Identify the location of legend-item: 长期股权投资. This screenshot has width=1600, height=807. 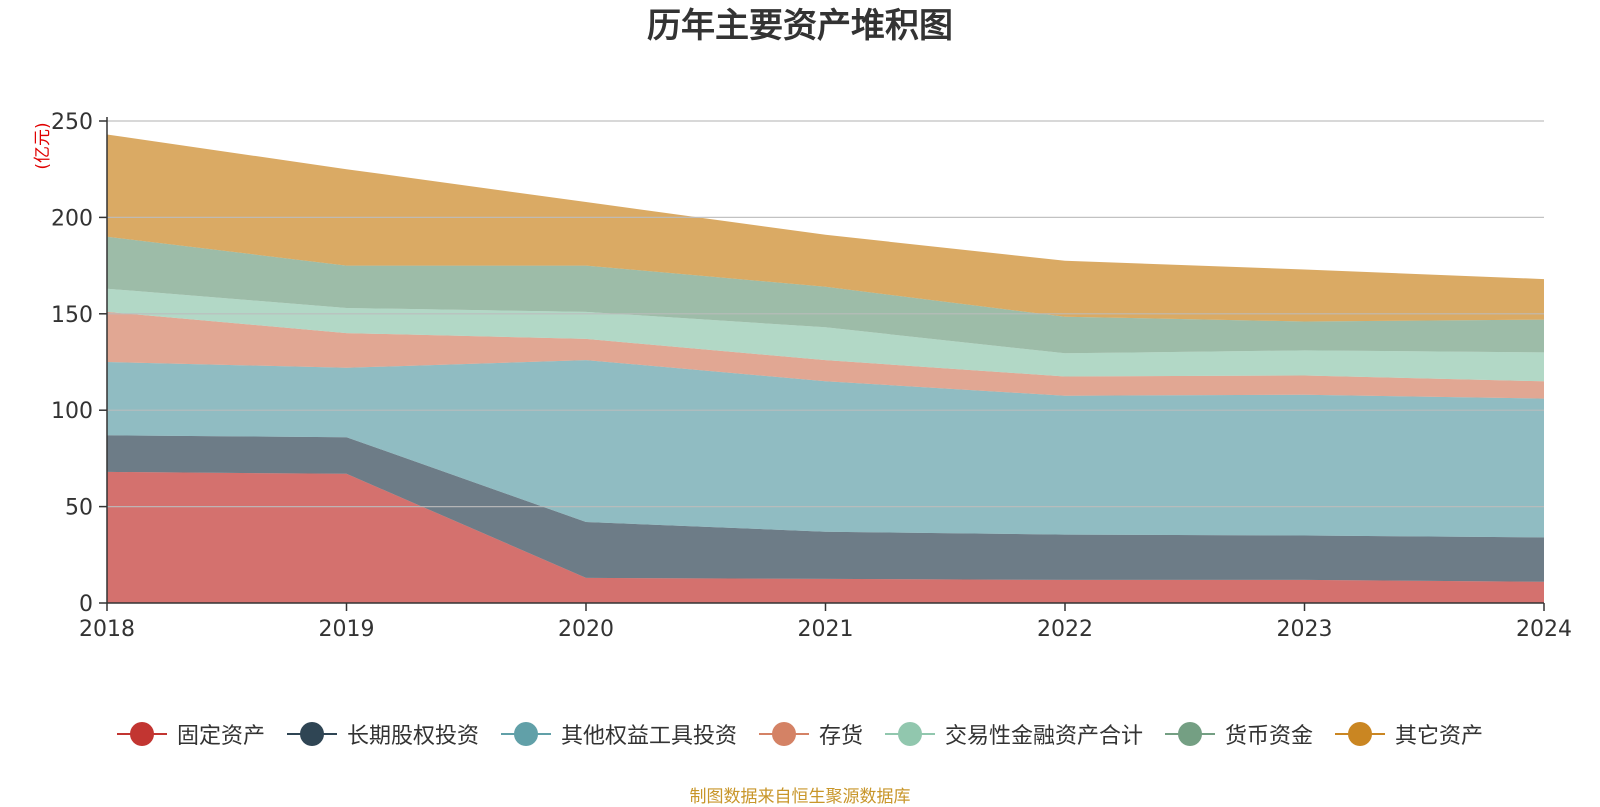
(382, 734).